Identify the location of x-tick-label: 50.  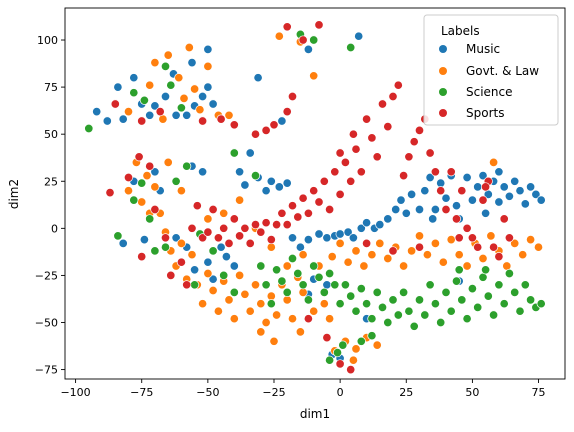
(472, 392).